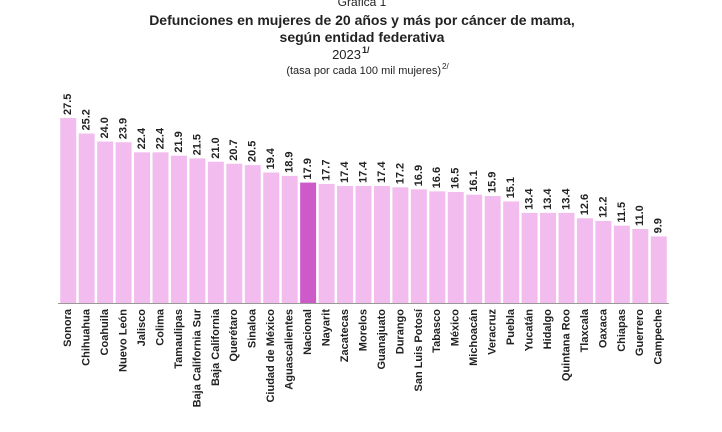 Image resolution: width=722 pixels, height=432 pixels. Describe the element at coordinates (511, 187) in the screenshot. I see `value-label: 15.1` at that location.